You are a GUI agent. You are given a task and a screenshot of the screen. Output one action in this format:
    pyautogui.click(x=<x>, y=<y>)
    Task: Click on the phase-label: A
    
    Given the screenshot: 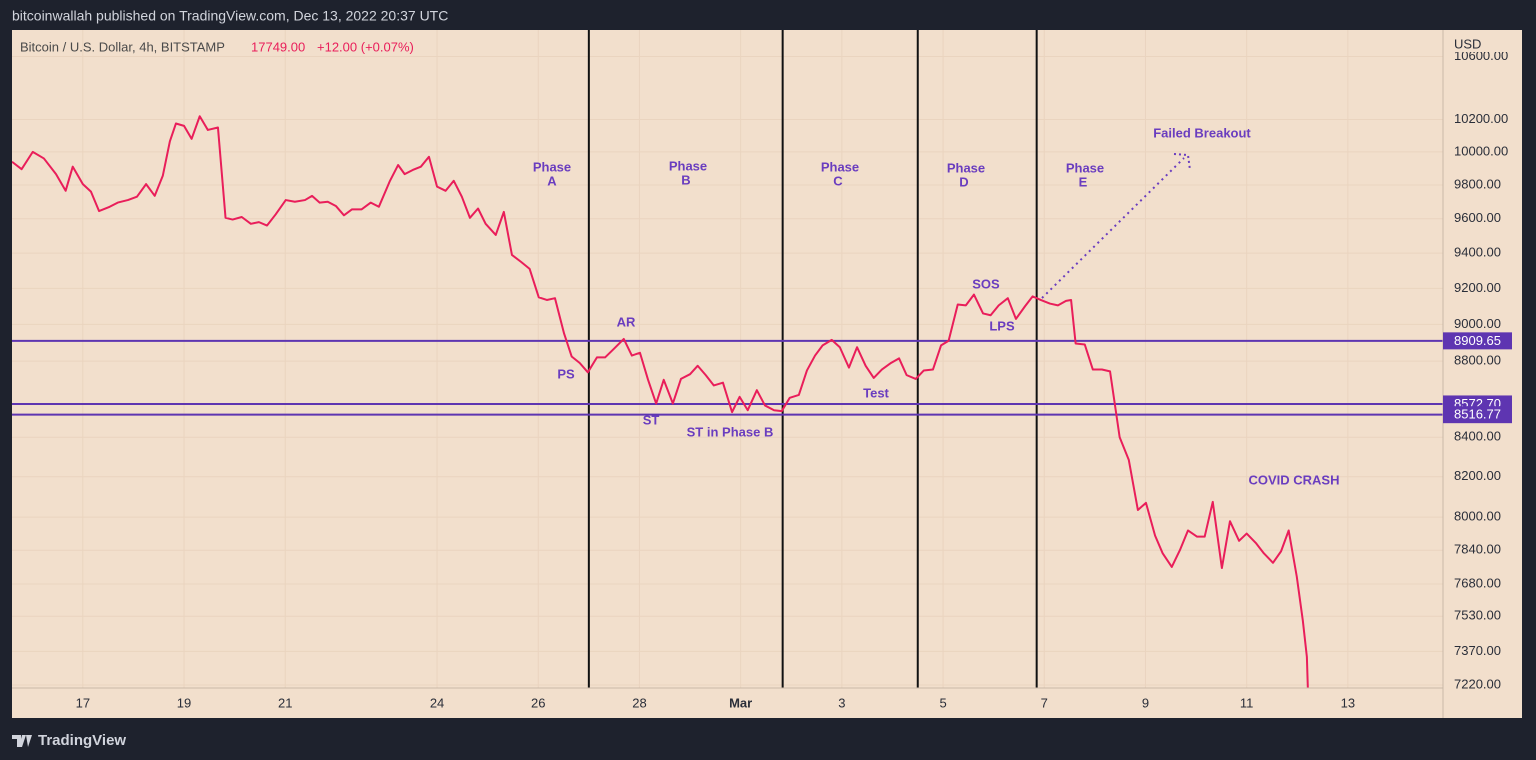 What is the action you would take?
    pyautogui.click(x=552, y=180)
    